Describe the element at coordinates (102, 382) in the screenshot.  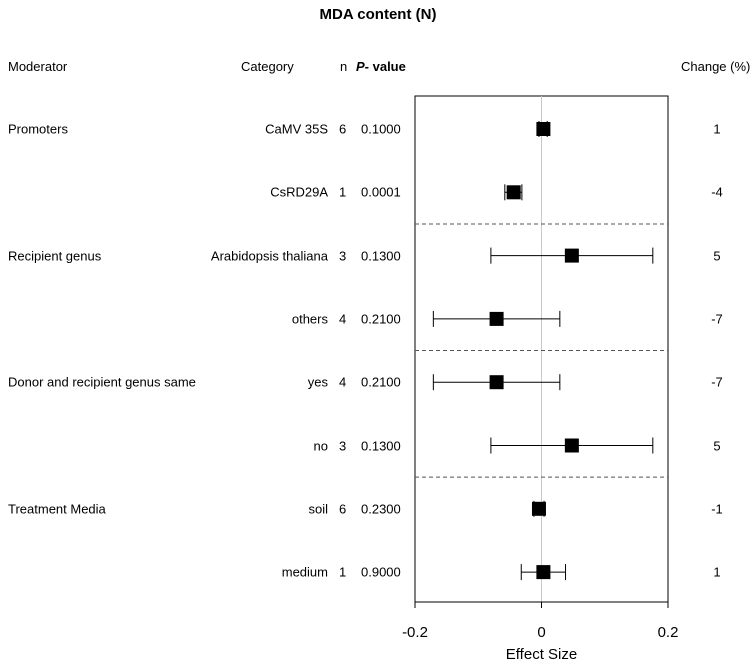
I see `moderator-label: Donor and recipient genus same` at that location.